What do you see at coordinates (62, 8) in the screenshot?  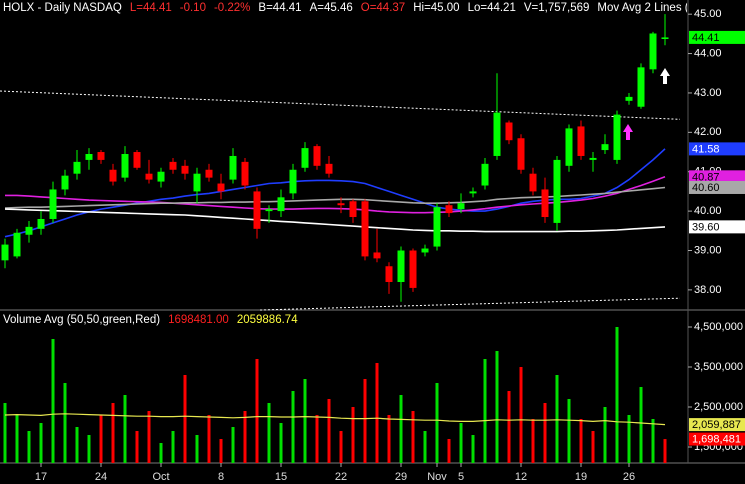 I see `header-item: HOLX - Daily NASDAQ` at bounding box center [62, 8].